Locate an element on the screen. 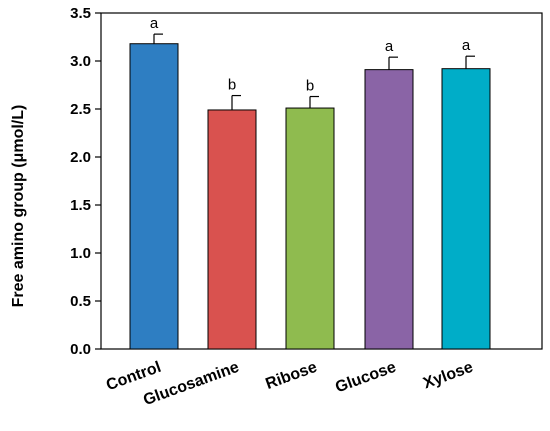 The width and height of the screenshot is (550, 431). y-tick-label: 3.0 is located at coordinates (80, 61).